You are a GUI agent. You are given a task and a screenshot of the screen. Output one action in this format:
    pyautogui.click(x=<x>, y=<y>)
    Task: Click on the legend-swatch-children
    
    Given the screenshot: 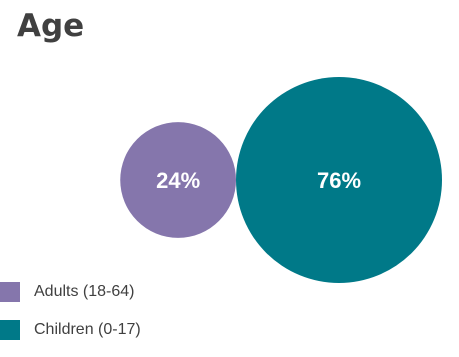 What is the action you would take?
    pyautogui.click(x=10, y=330)
    